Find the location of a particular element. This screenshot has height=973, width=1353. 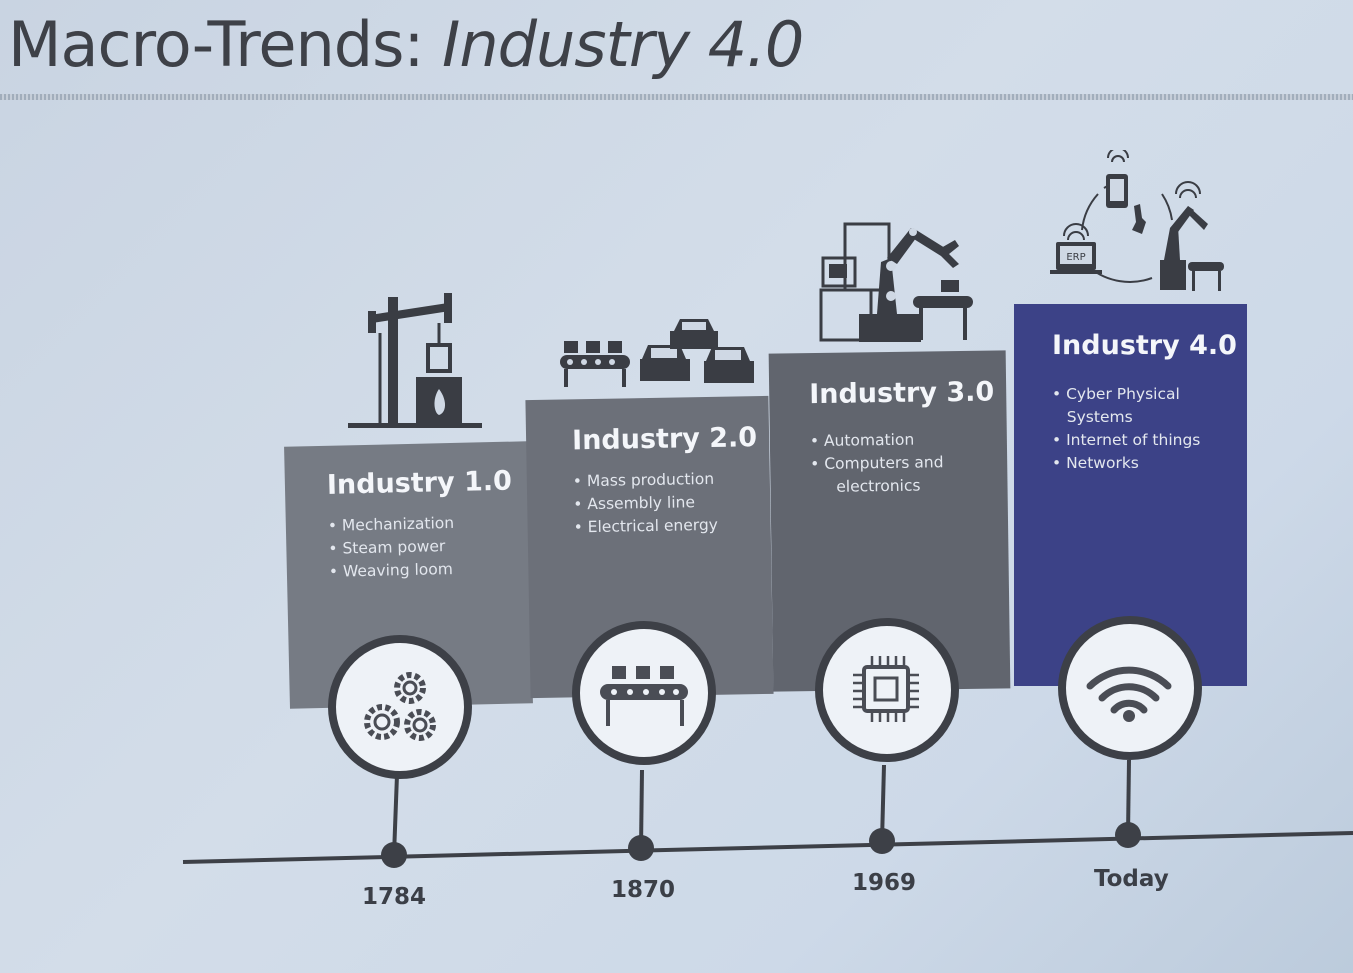

title-underline is located at coordinates (676, 97).